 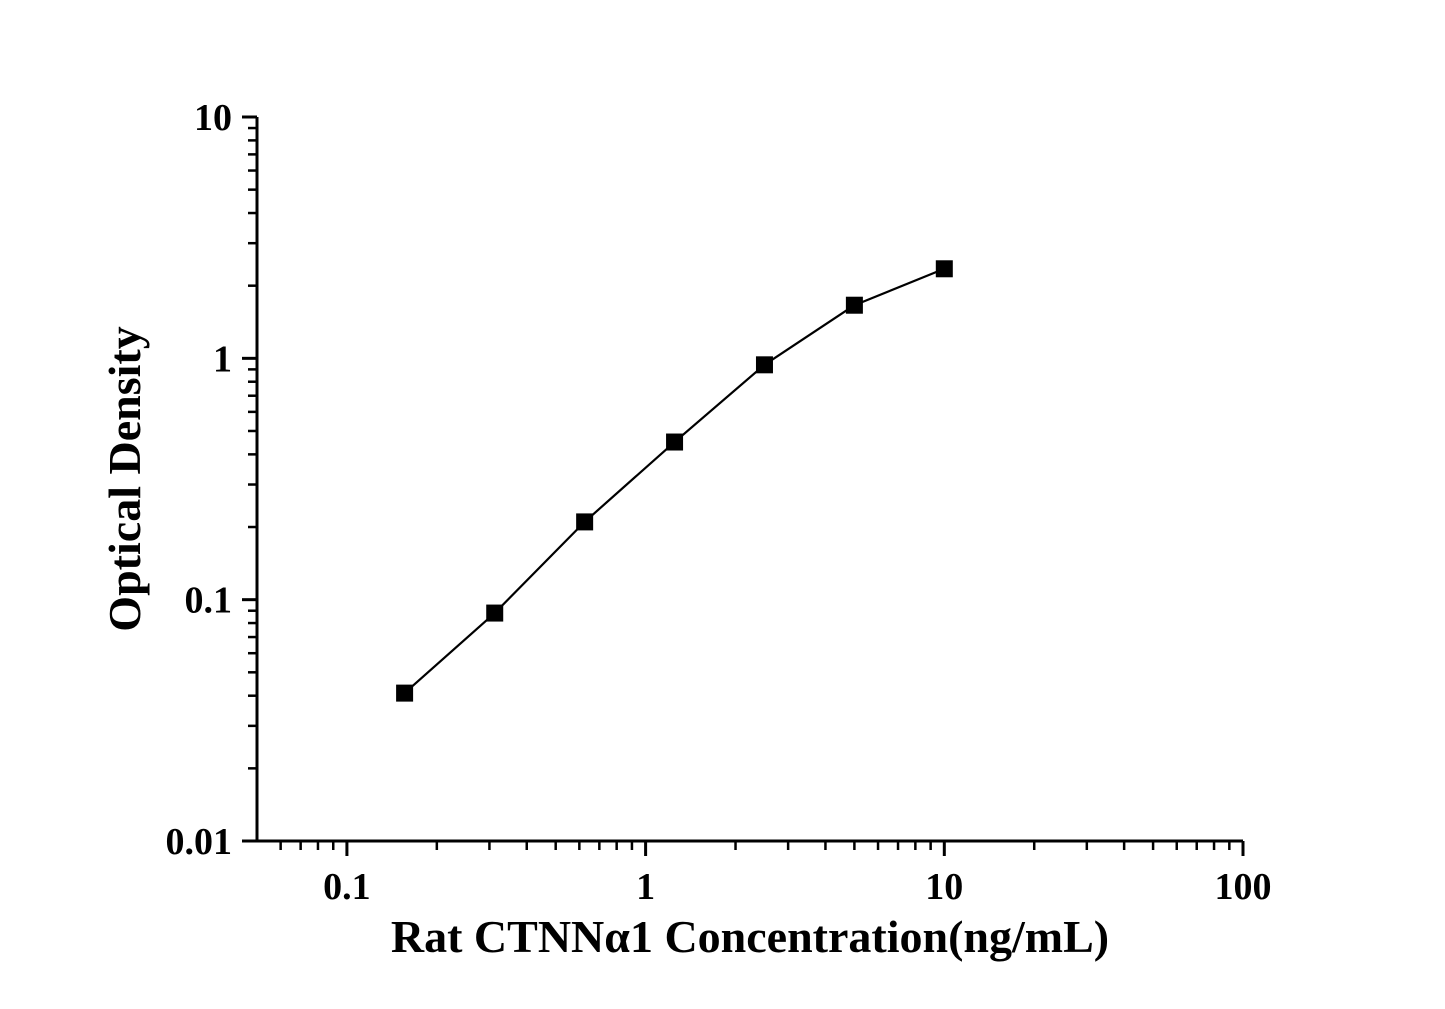 What do you see at coordinates (213, 118) in the screenshot?
I see `y-tick-label: 10` at bounding box center [213, 118].